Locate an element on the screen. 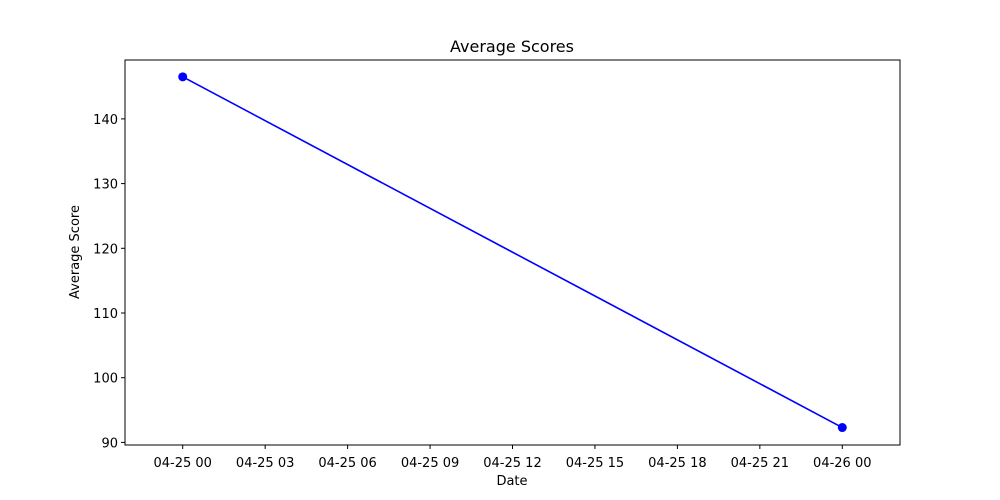 This screenshot has height=500, width=1000. x-tick-label: 04-25 00 is located at coordinates (182, 463).